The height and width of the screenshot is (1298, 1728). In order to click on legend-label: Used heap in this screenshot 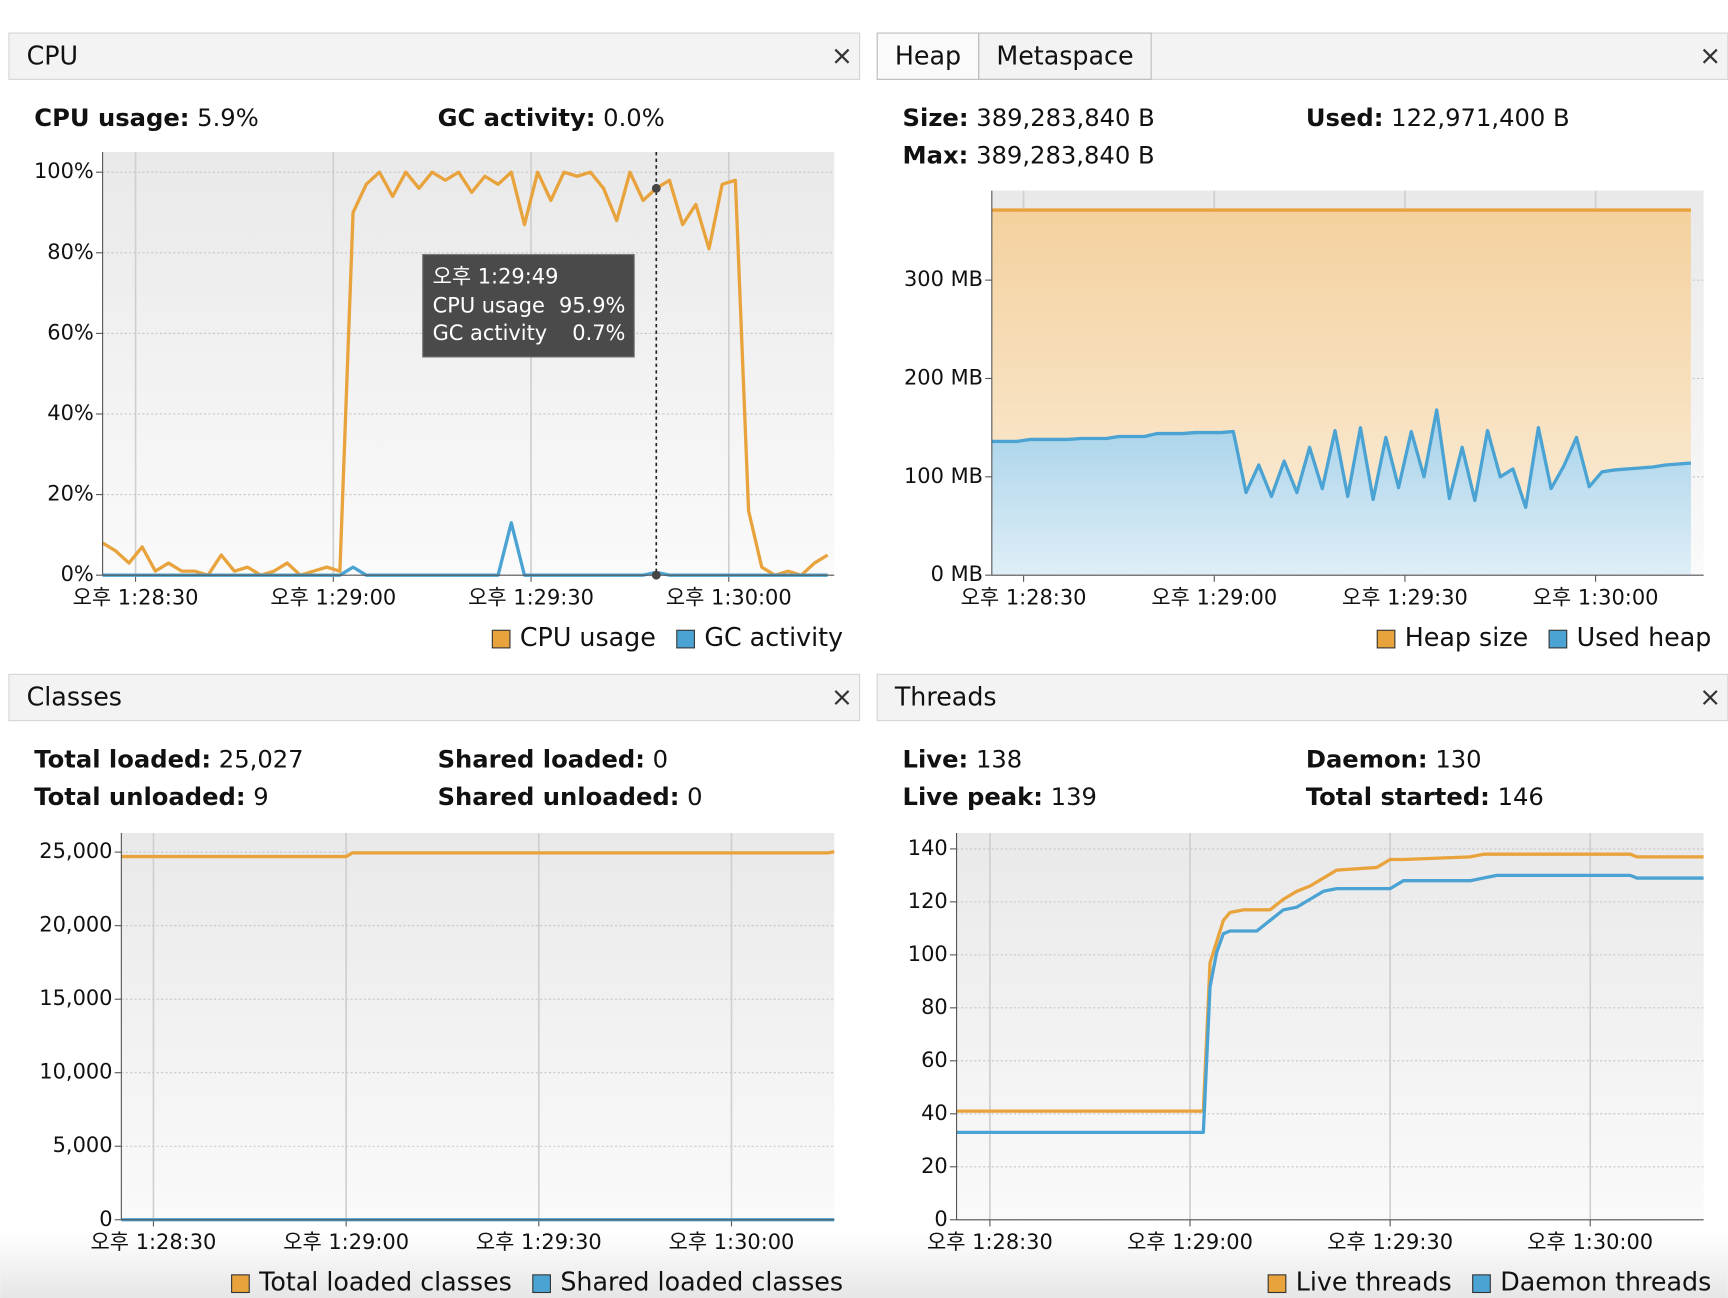, I will do `click(1644, 637)`.